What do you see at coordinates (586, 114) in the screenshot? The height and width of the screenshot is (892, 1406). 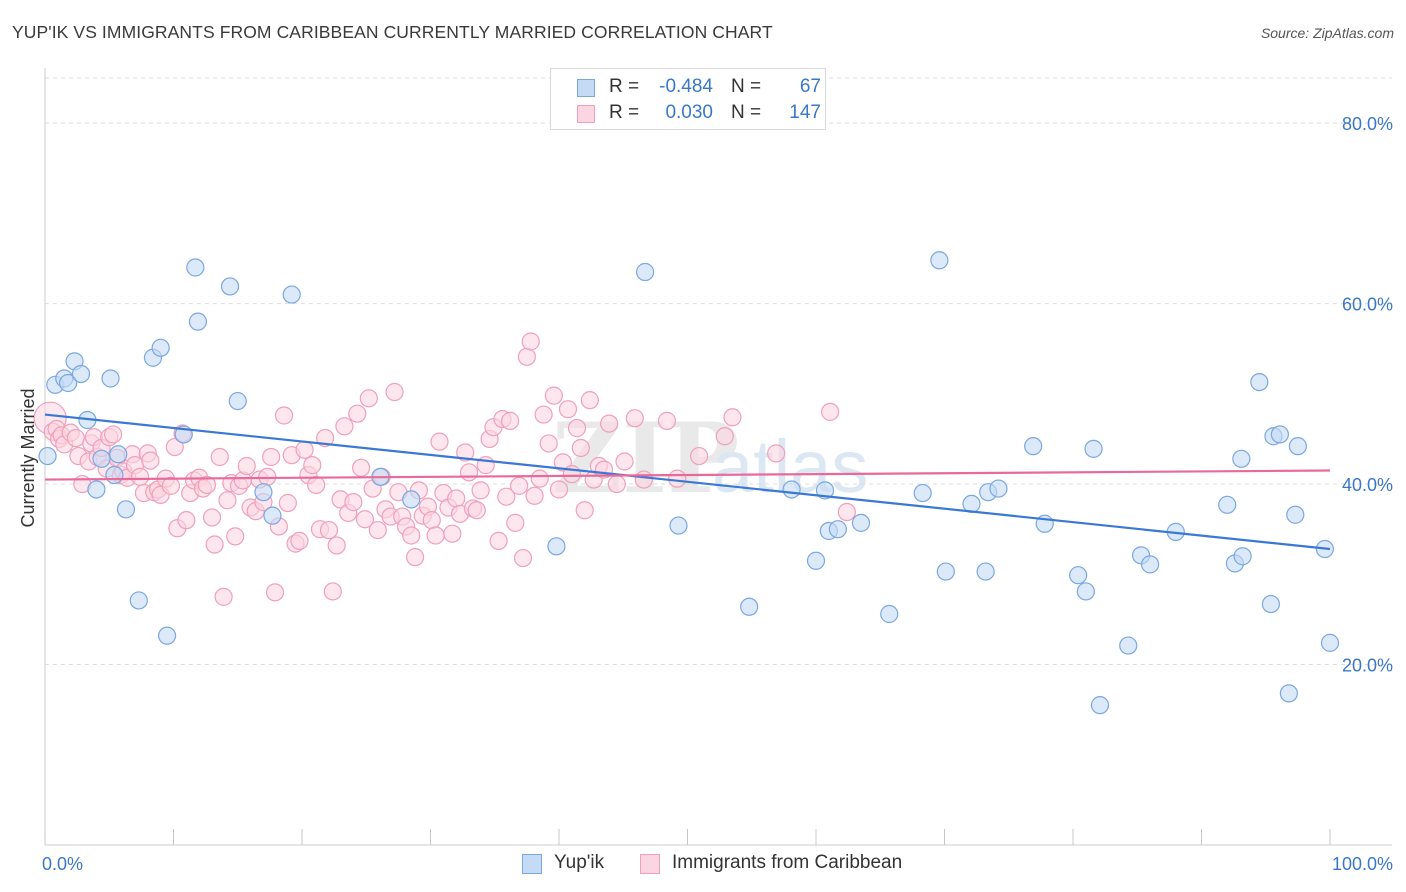 I see `legend-swatch-caribbean` at bounding box center [586, 114].